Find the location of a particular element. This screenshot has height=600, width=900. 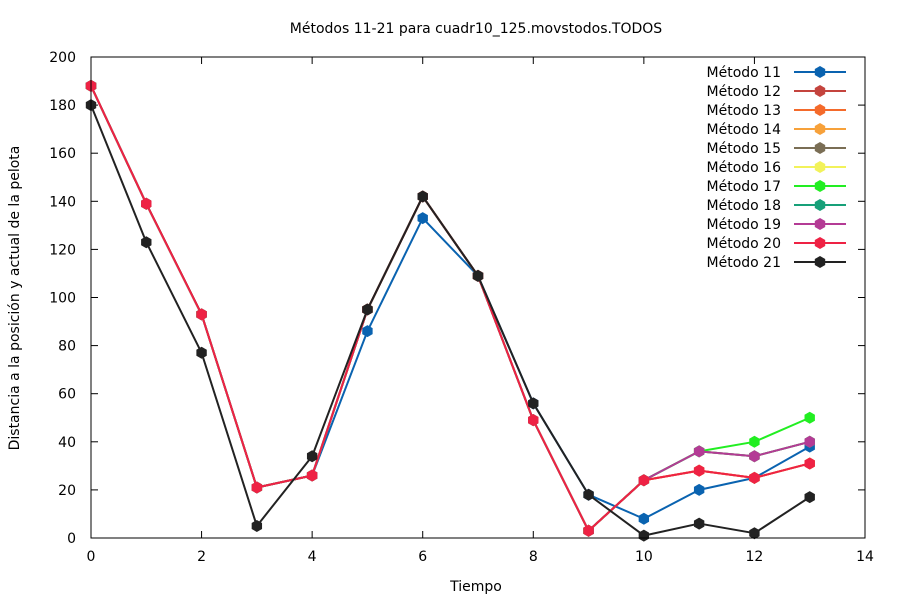

legend-item: Método 15 is located at coordinates (776, 149).